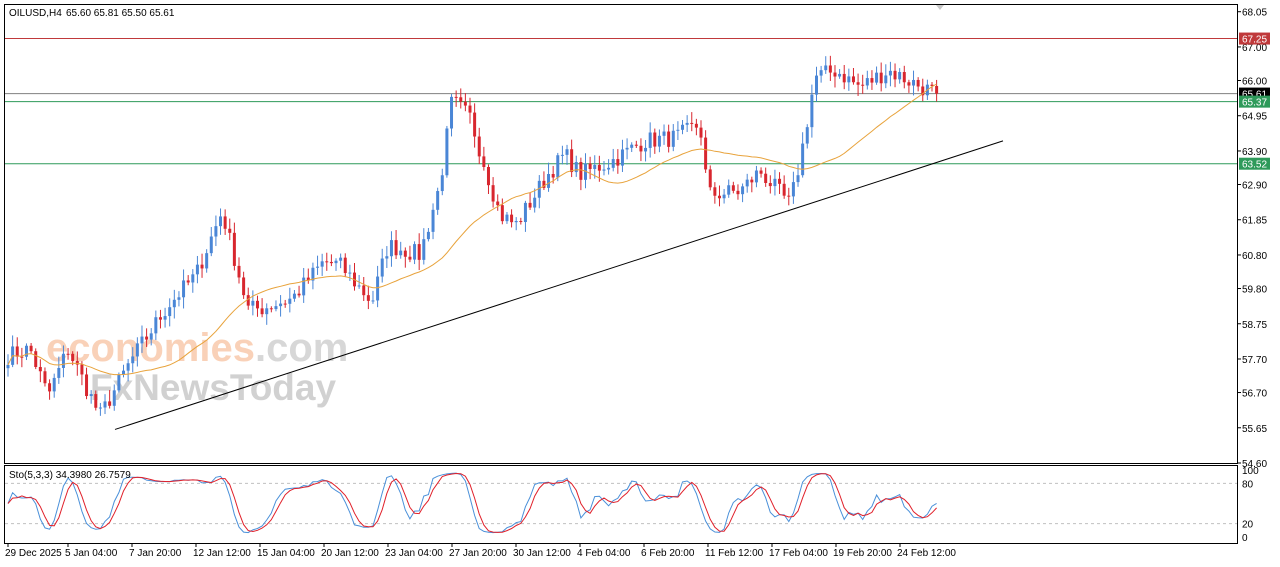  What do you see at coordinates (478, 553) in the screenshot?
I see `x-tick-label: 27 Jan 20:00` at bounding box center [478, 553].